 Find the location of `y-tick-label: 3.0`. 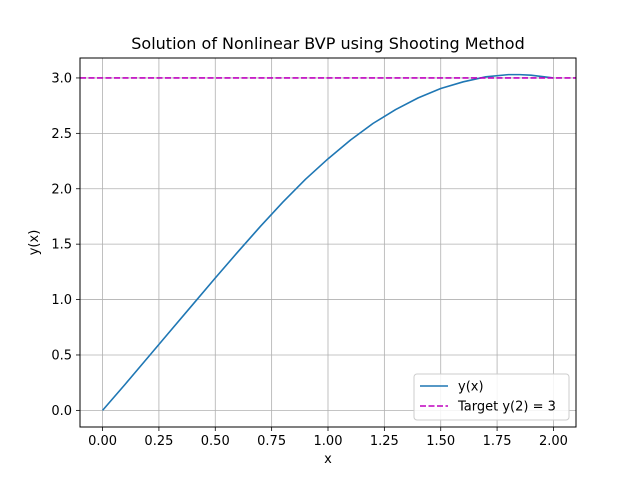

y-tick-label: 3.0 is located at coordinates (61, 78).